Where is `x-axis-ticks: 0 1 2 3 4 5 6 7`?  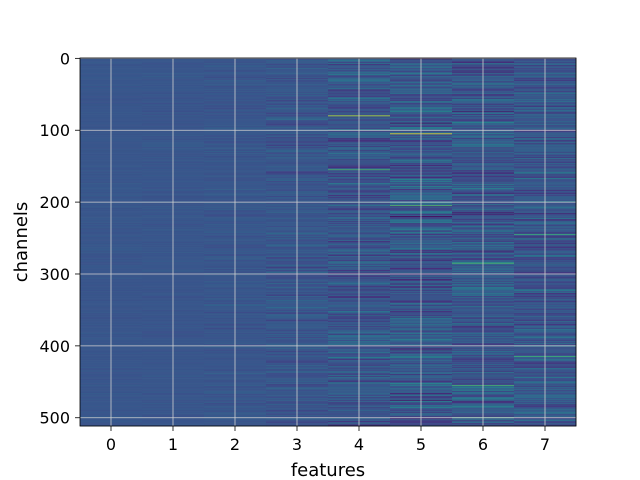 x-axis-ticks: 0 1 2 3 4 5 6 7 is located at coordinates (328, 440).